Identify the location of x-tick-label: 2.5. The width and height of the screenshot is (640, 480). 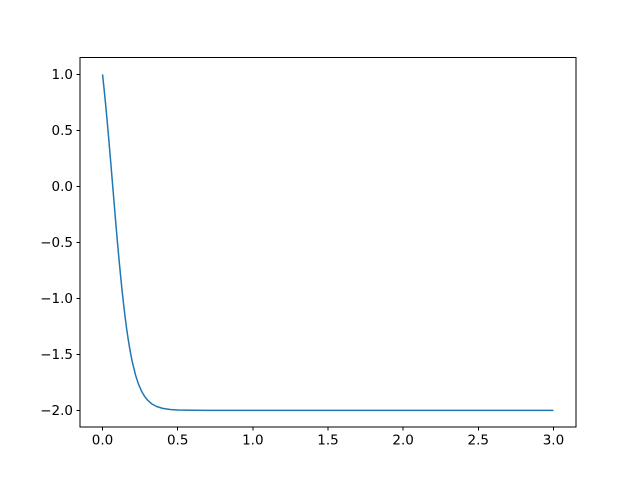
(478, 441).